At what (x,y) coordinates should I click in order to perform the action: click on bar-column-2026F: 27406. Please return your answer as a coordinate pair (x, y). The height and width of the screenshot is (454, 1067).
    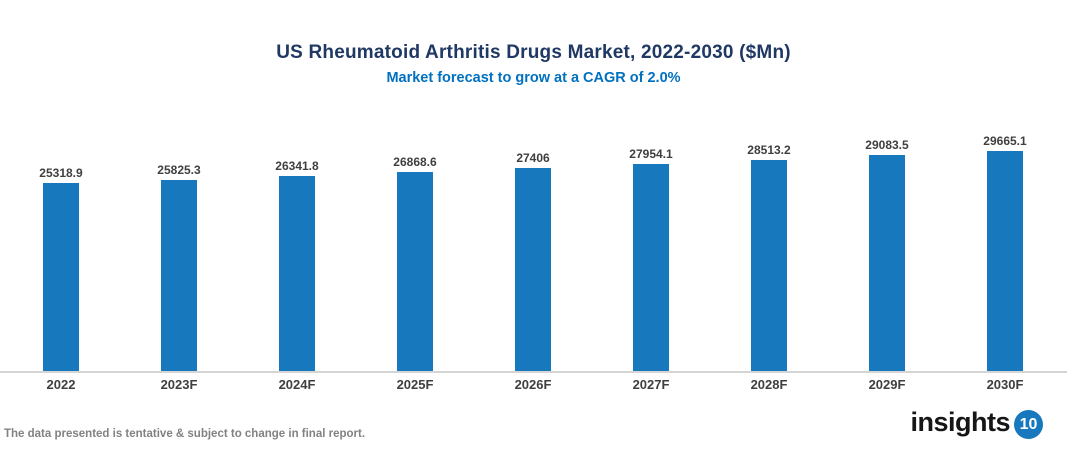
    Looking at the image, I should click on (533, 240).